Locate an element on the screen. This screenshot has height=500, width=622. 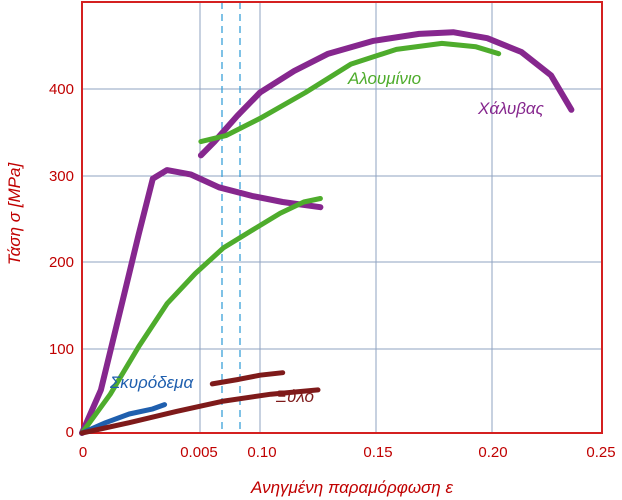
x-axis-ticks: 0 0.005 0.10 0.15 0.20 0.25 is located at coordinates (347, 452).